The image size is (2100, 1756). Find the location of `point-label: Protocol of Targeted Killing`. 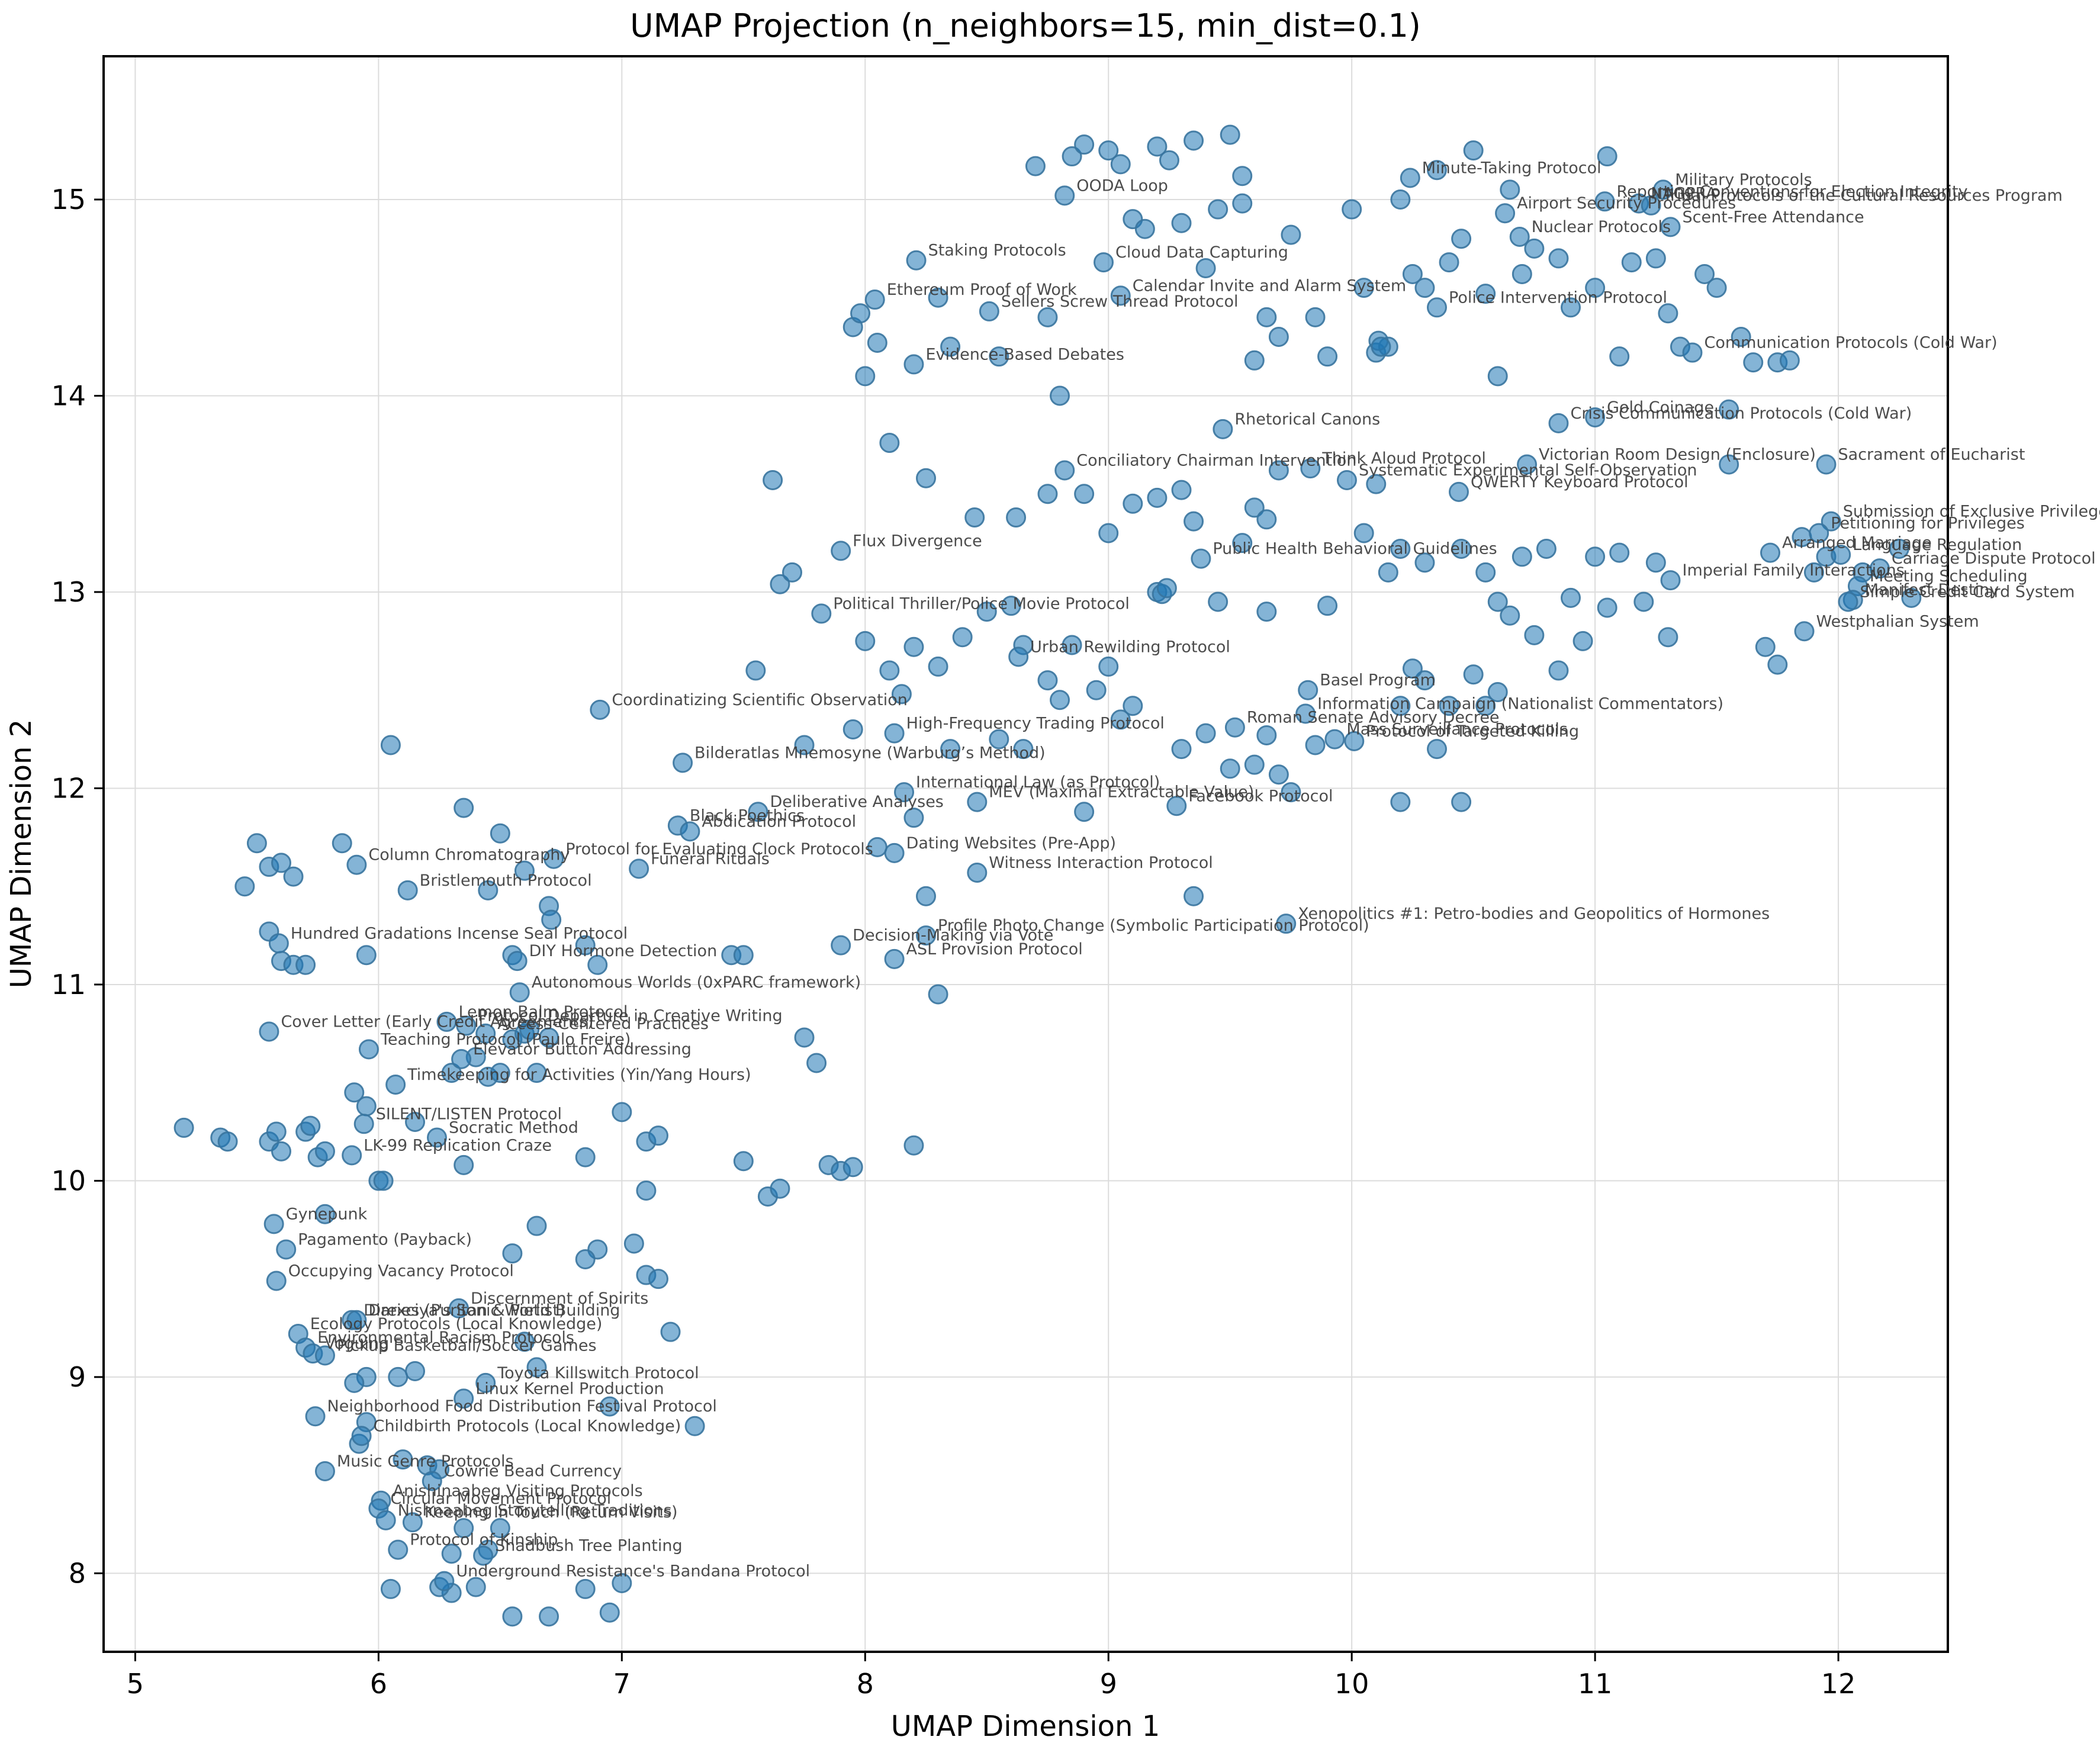

point-label: Protocol of Targeted Killing is located at coordinates (1472, 731).